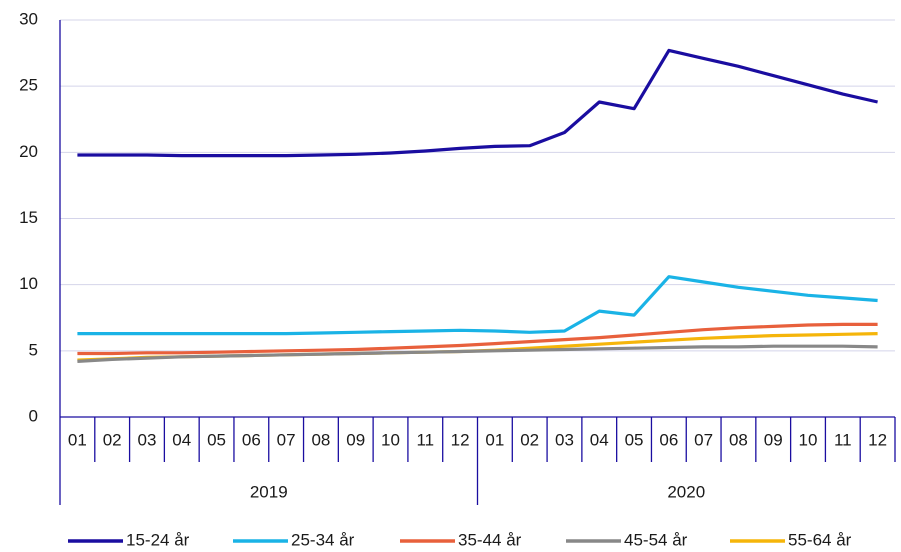 The image size is (901, 552). Describe the element at coordinates (323, 539) in the screenshot. I see `legend-label: 25-34 år` at that location.